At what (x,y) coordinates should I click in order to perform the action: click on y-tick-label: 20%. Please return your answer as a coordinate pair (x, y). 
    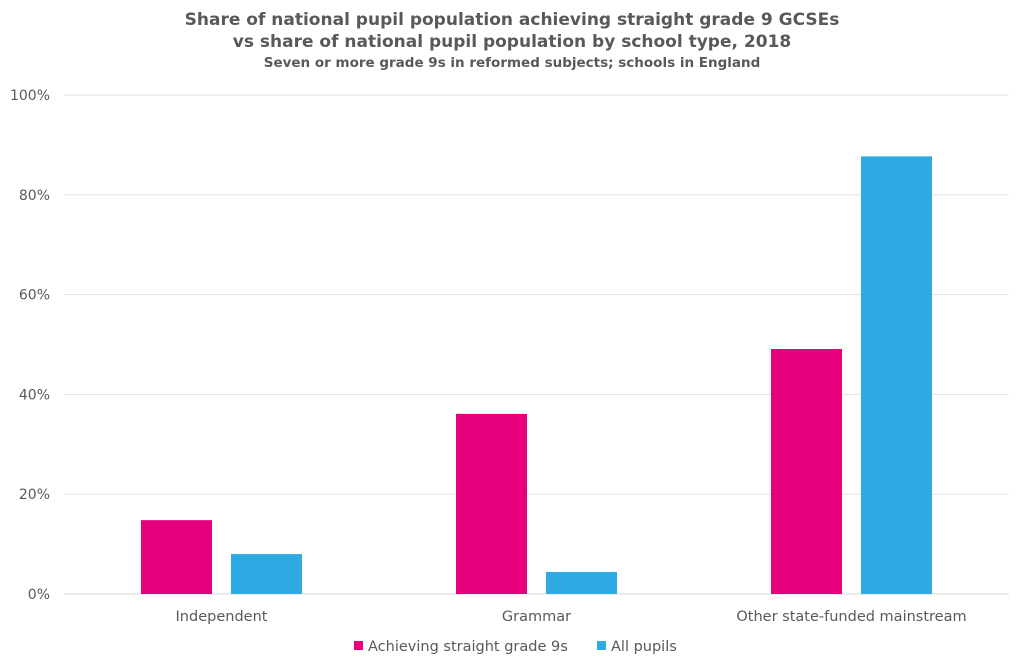
    Looking at the image, I should click on (34, 495).